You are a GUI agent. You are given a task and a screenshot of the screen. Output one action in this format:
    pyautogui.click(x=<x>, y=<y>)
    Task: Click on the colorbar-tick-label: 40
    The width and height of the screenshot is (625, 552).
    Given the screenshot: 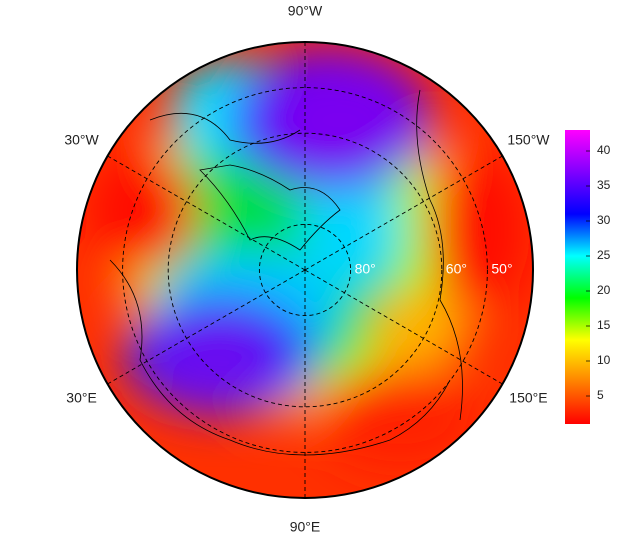 What is the action you would take?
    pyautogui.click(x=604, y=150)
    